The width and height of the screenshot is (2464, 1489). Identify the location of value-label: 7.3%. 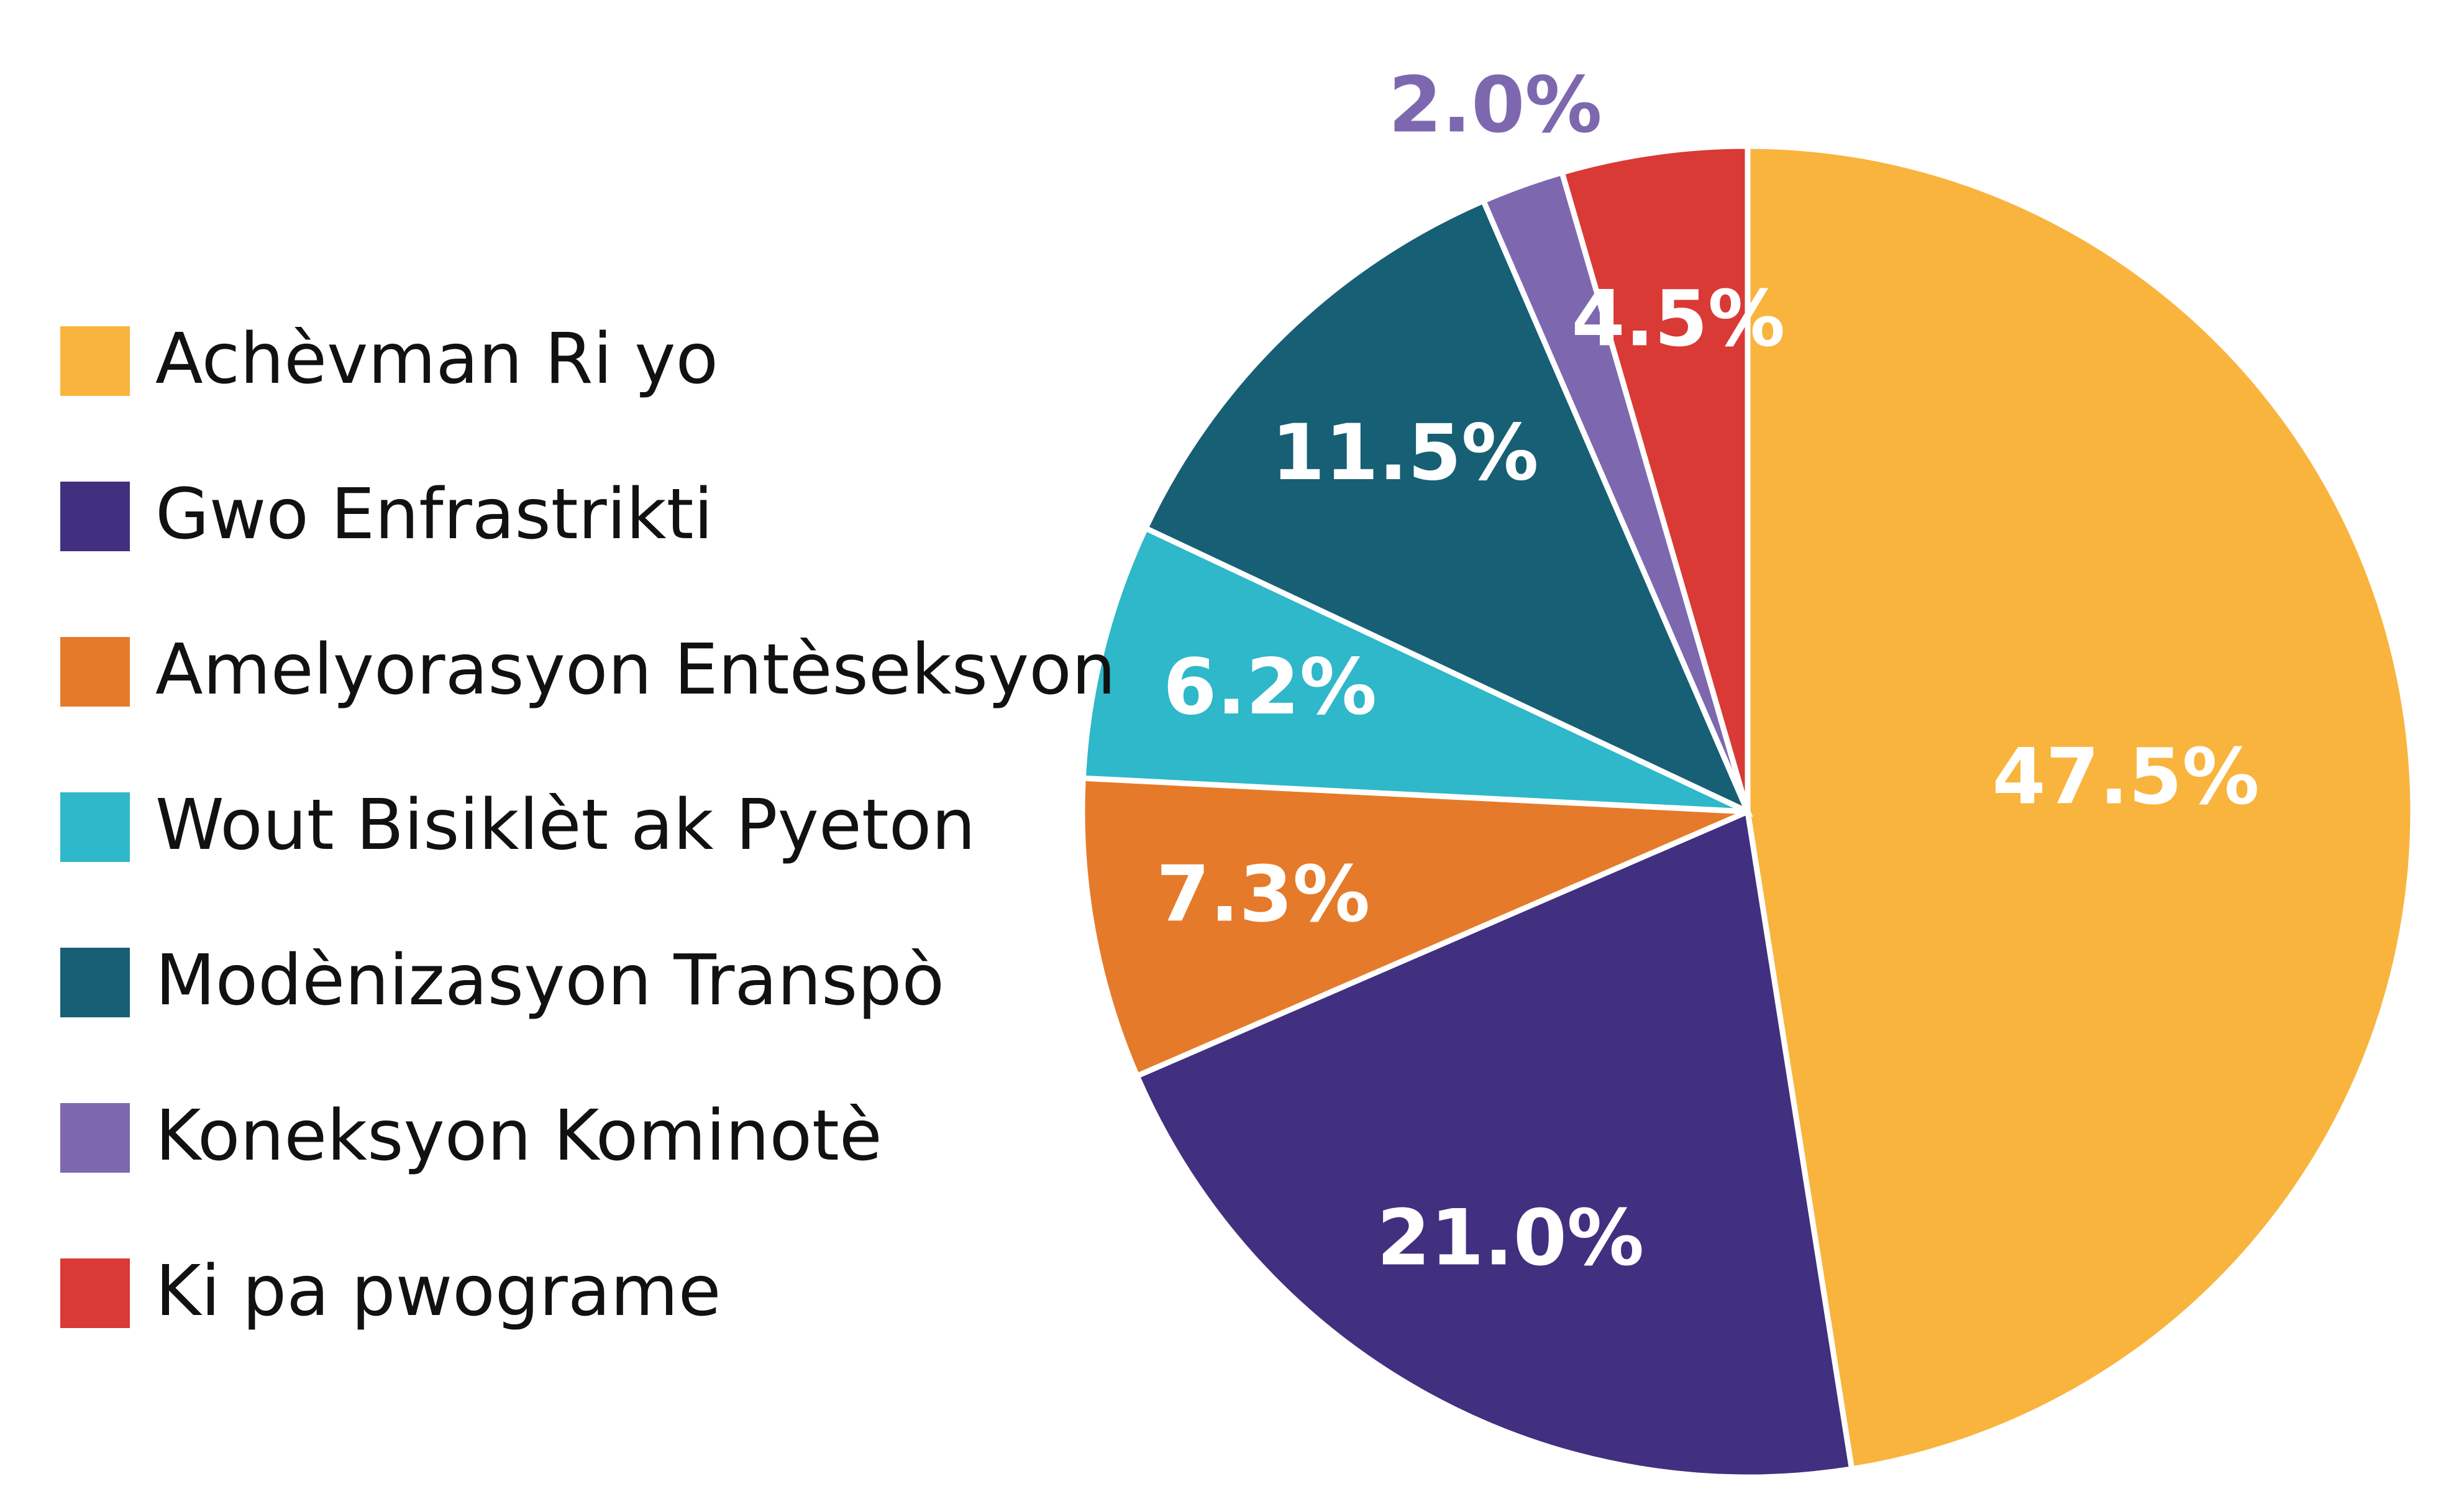
(1263, 894).